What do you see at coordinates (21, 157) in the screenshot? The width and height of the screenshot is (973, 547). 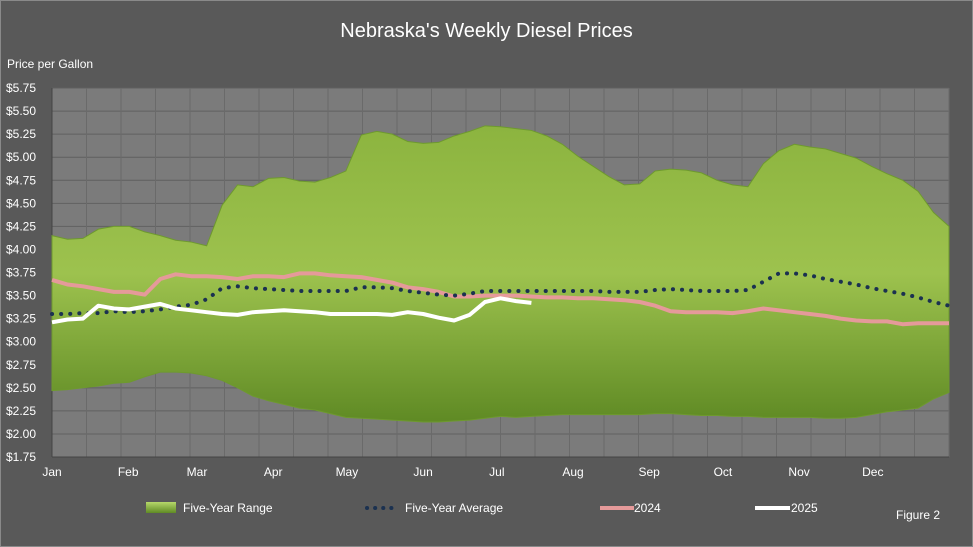 I see `y-tick-label: $5.00` at bounding box center [21, 157].